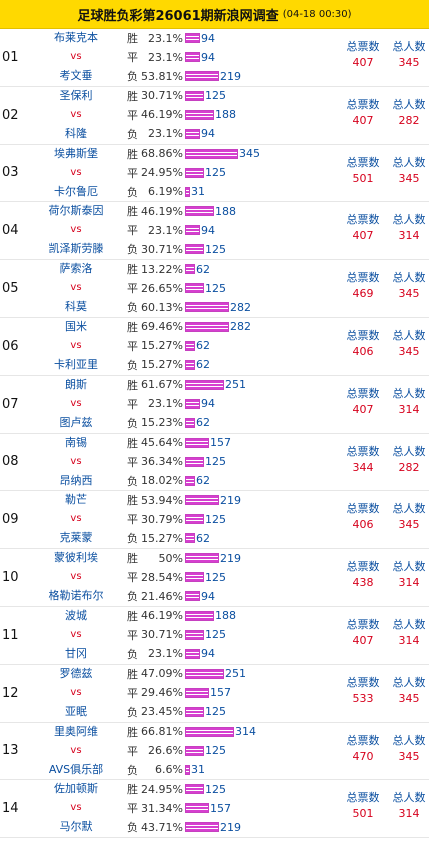  Describe the element at coordinates (76, 731) in the screenshot. I see `home-team: 里奥阿维` at that location.